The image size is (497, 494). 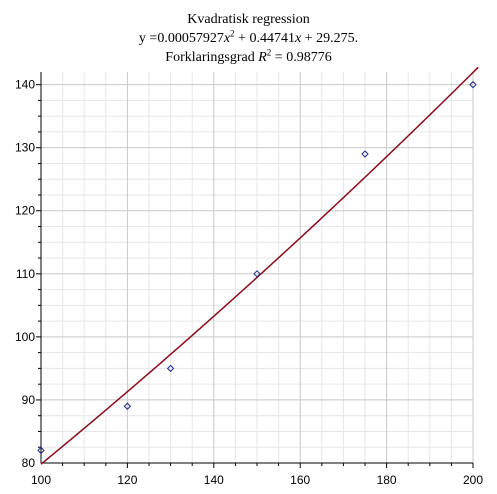 I want to click on y-tick-label: 100, so click(x=25, y=337).